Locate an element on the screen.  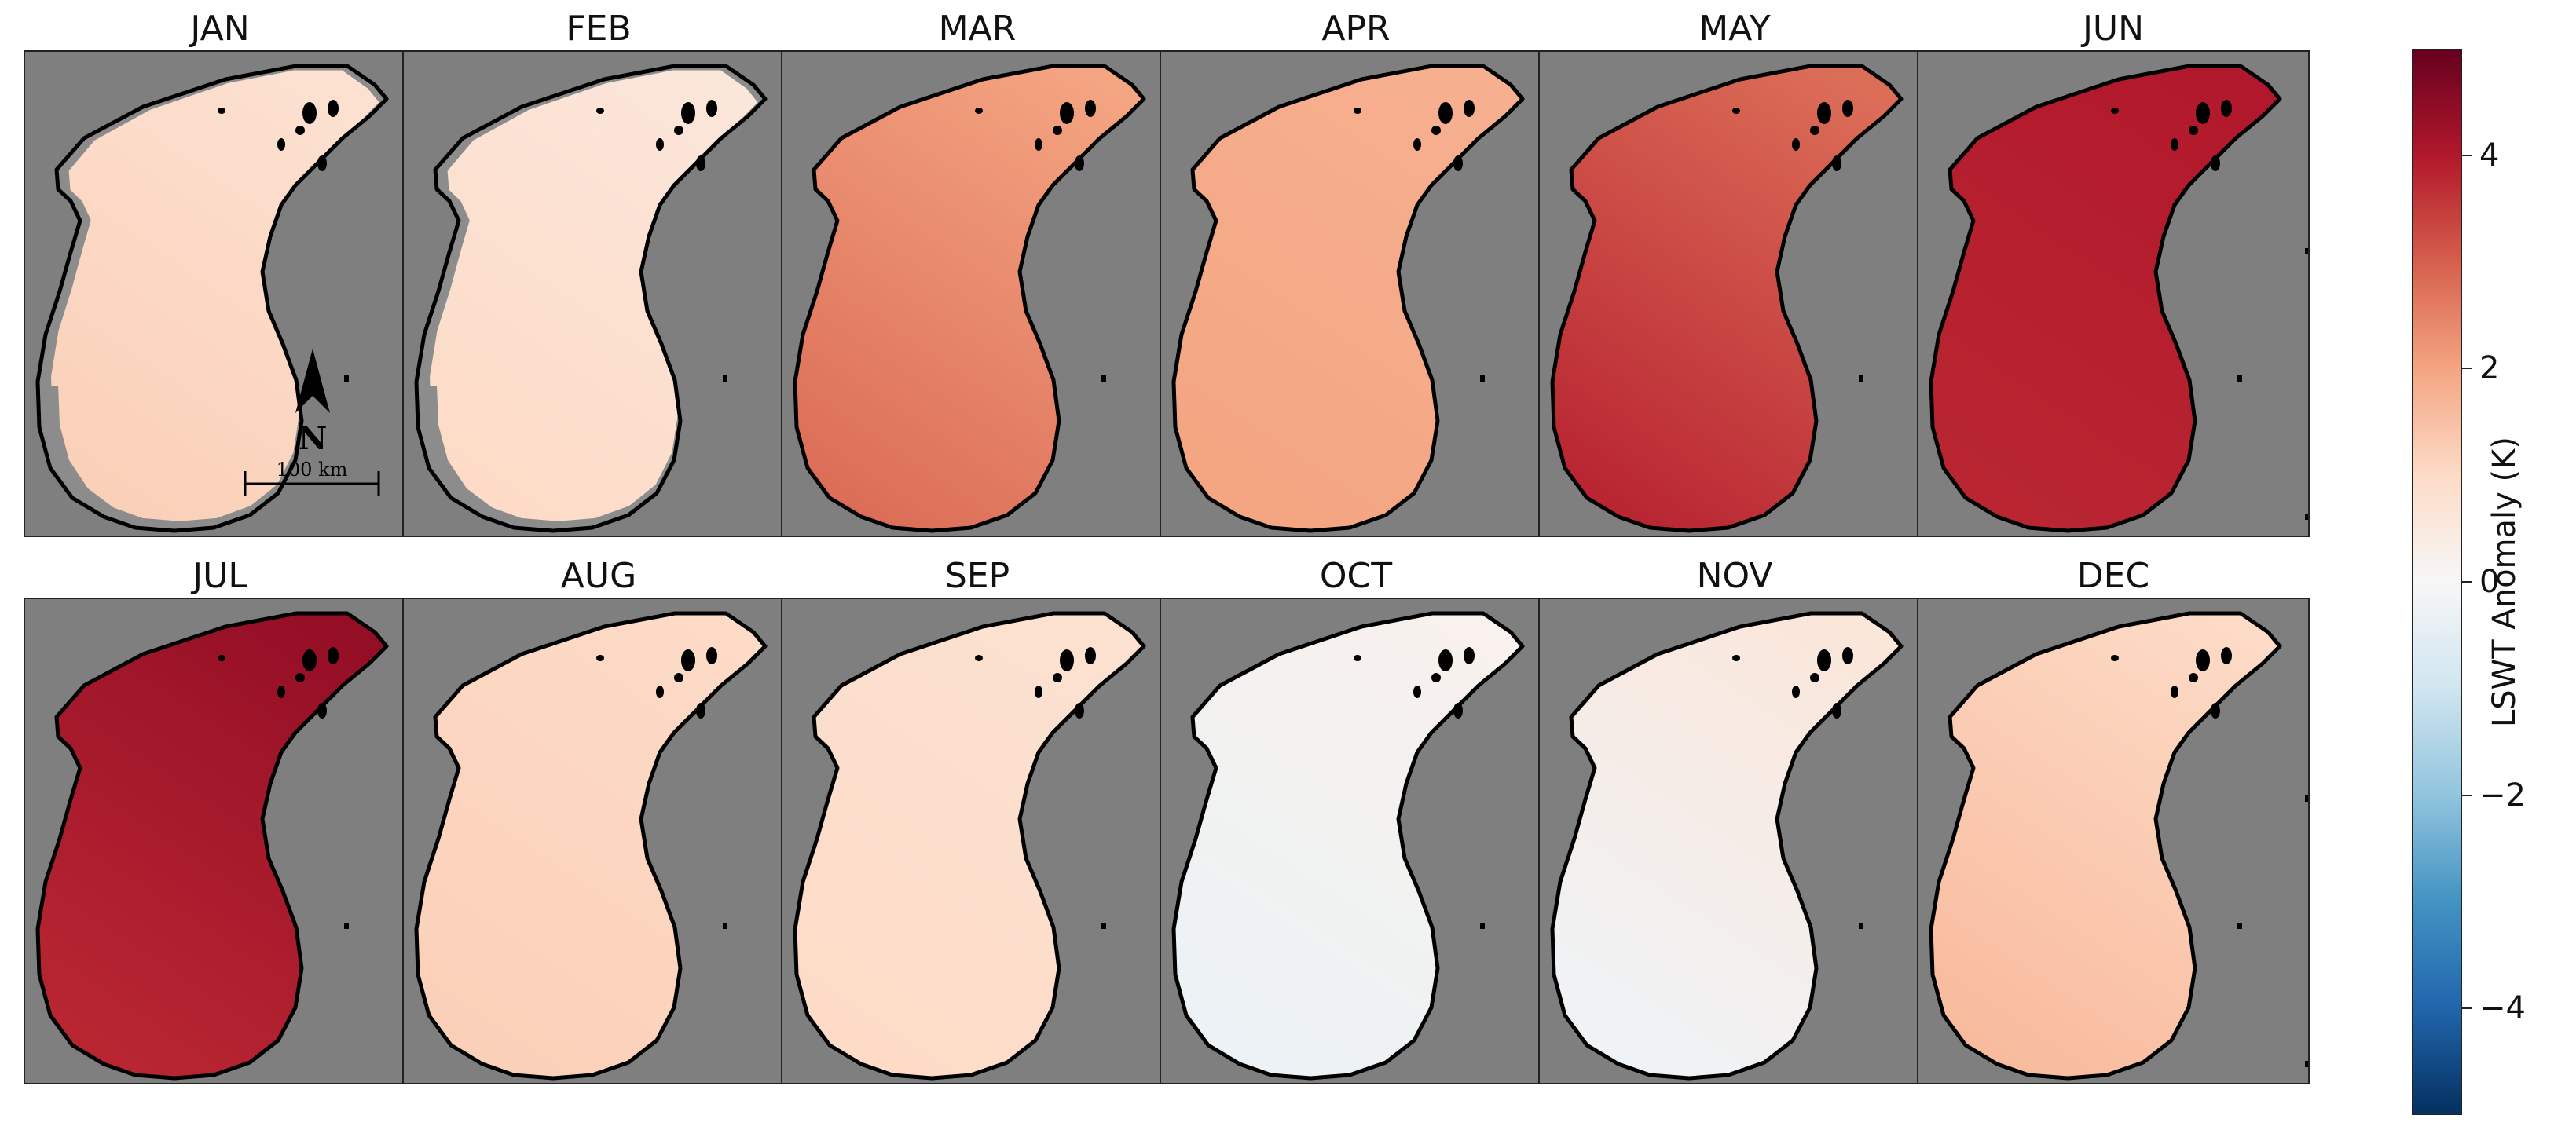
colorbar-gradient is located at coordinates (2437, 582).